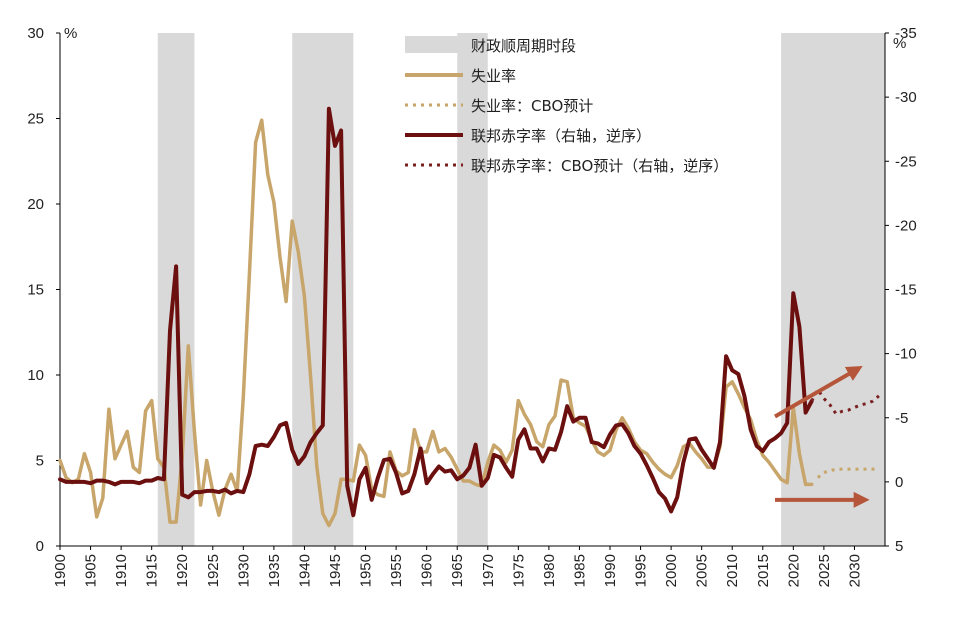 The image size is (962, 619). I want to click on right-tick-label: -15, so click(906, 290).